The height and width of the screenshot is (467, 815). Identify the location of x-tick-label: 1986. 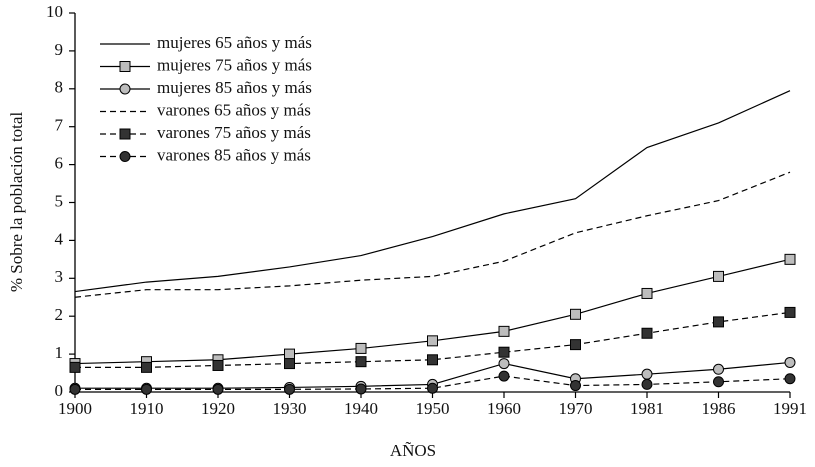
(719, 408).